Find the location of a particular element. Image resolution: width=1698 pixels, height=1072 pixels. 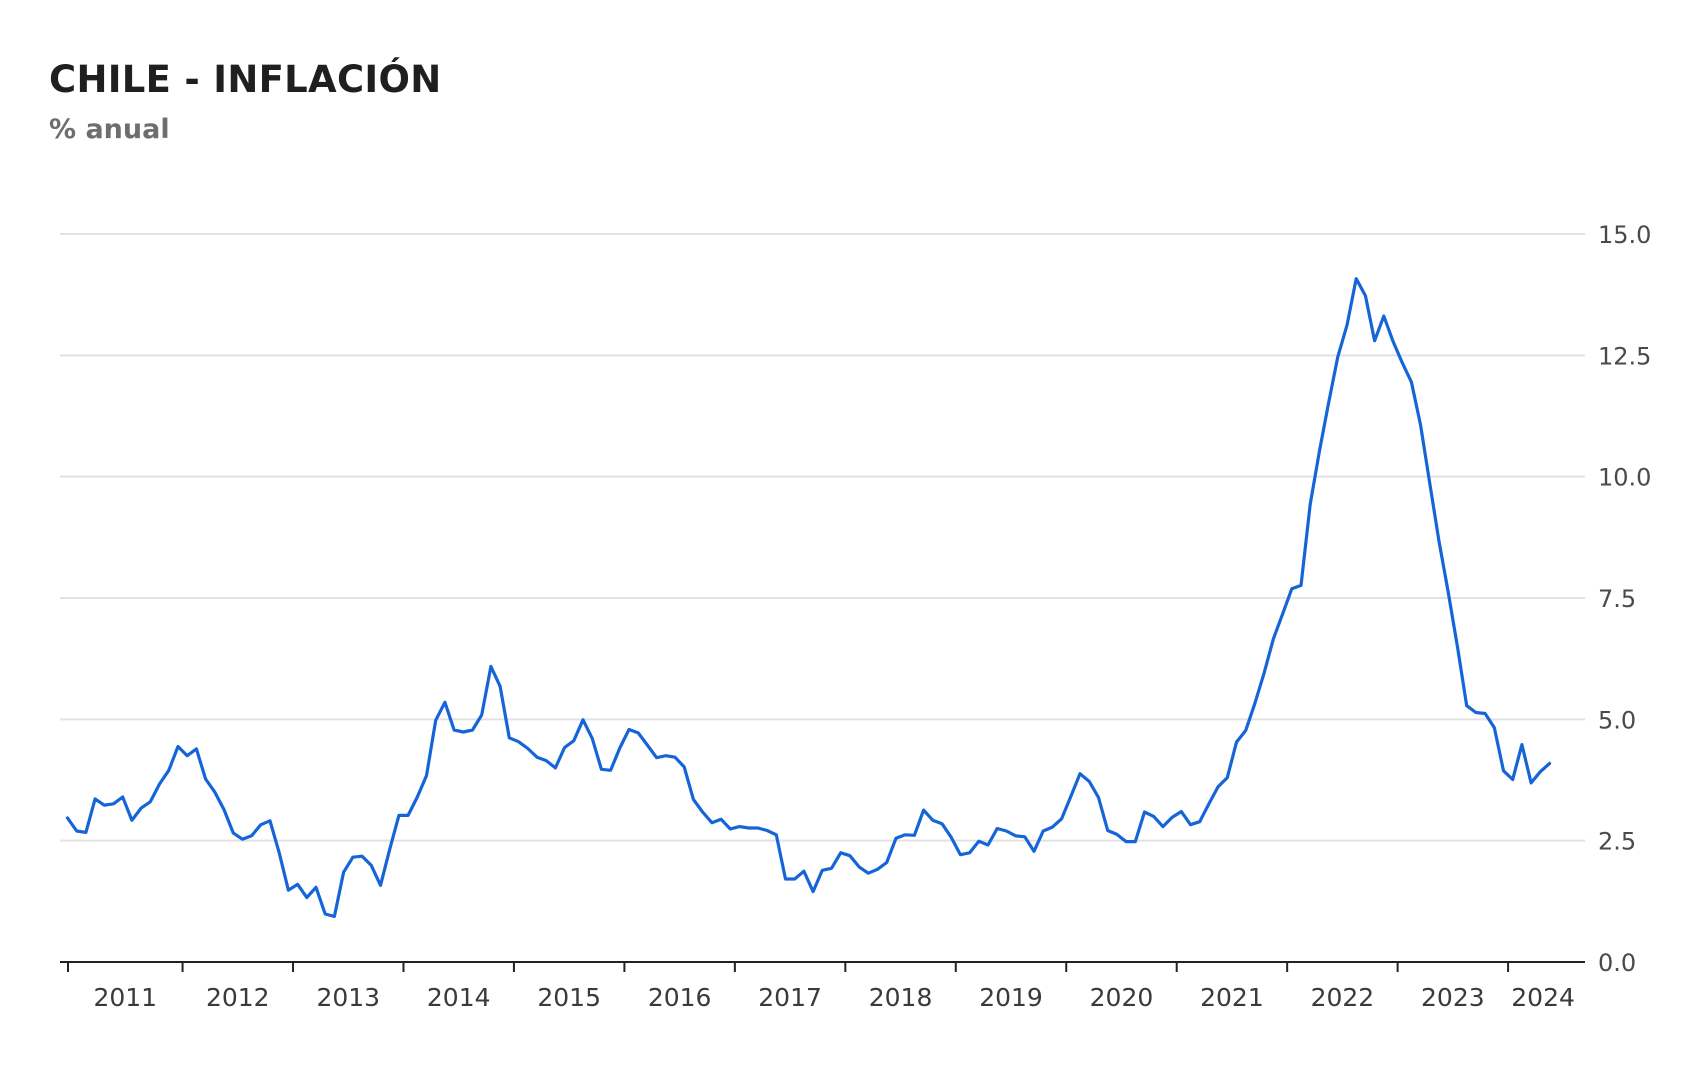

x-axis is located at coordinates (822, 966).